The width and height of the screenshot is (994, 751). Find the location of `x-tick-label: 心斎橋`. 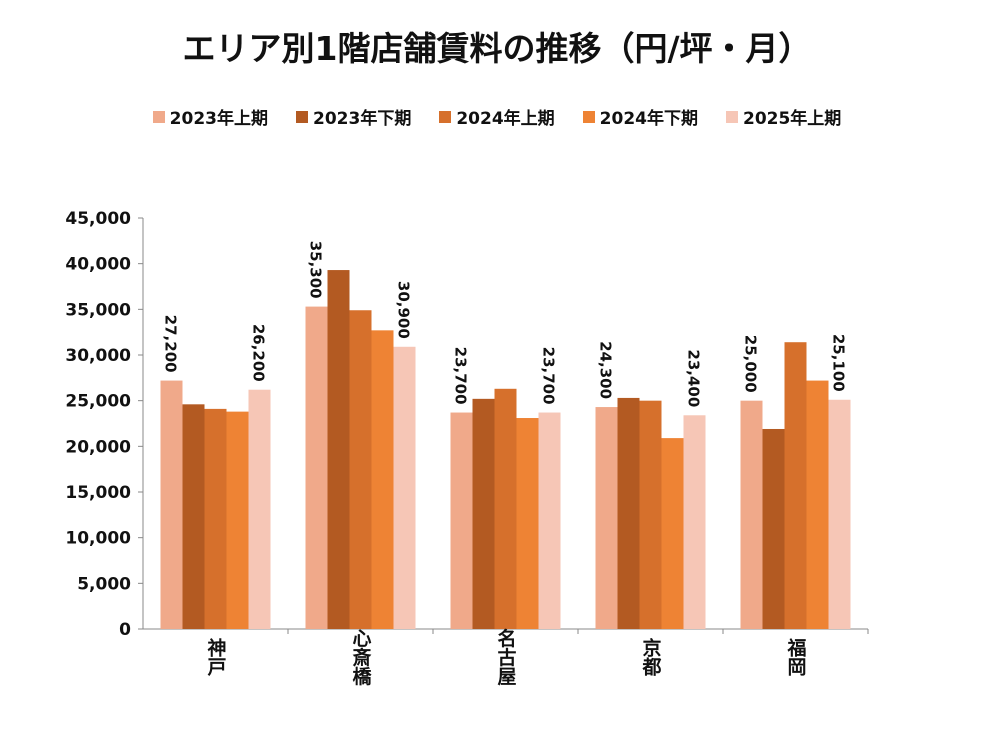

x-tick-label: 心斎橋 is located at coordinates (361, 657).